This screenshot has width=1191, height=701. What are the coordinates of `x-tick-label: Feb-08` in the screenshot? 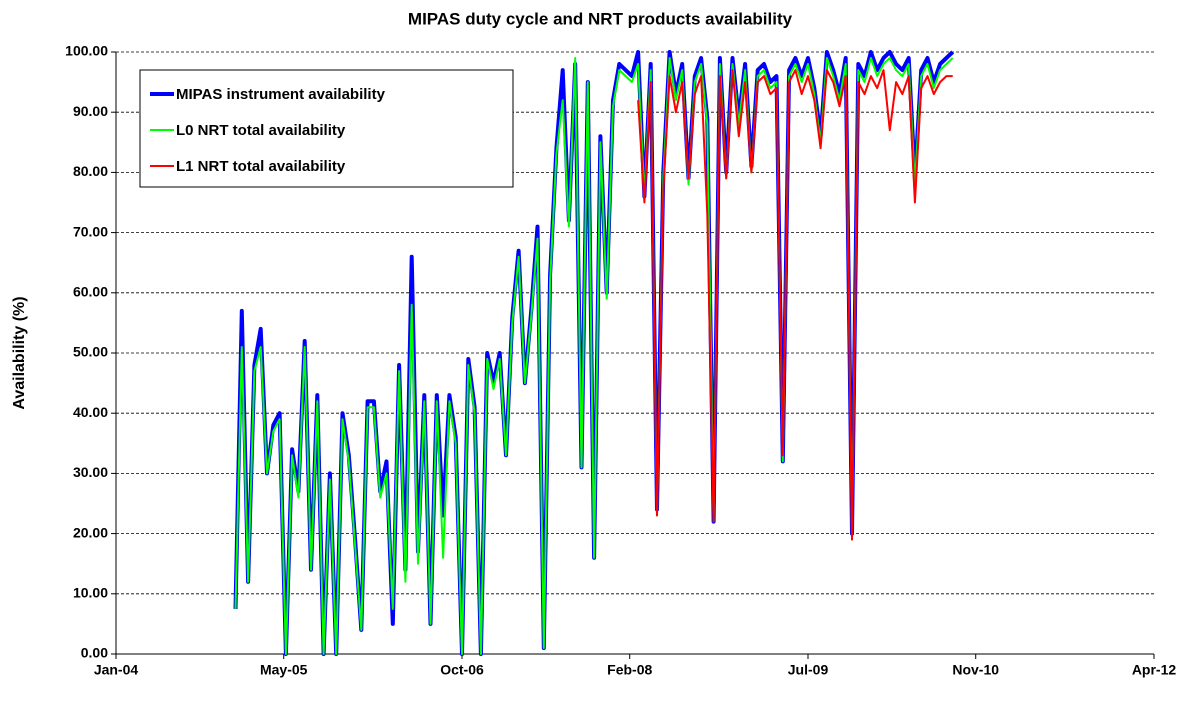 It's located at (629, 670).